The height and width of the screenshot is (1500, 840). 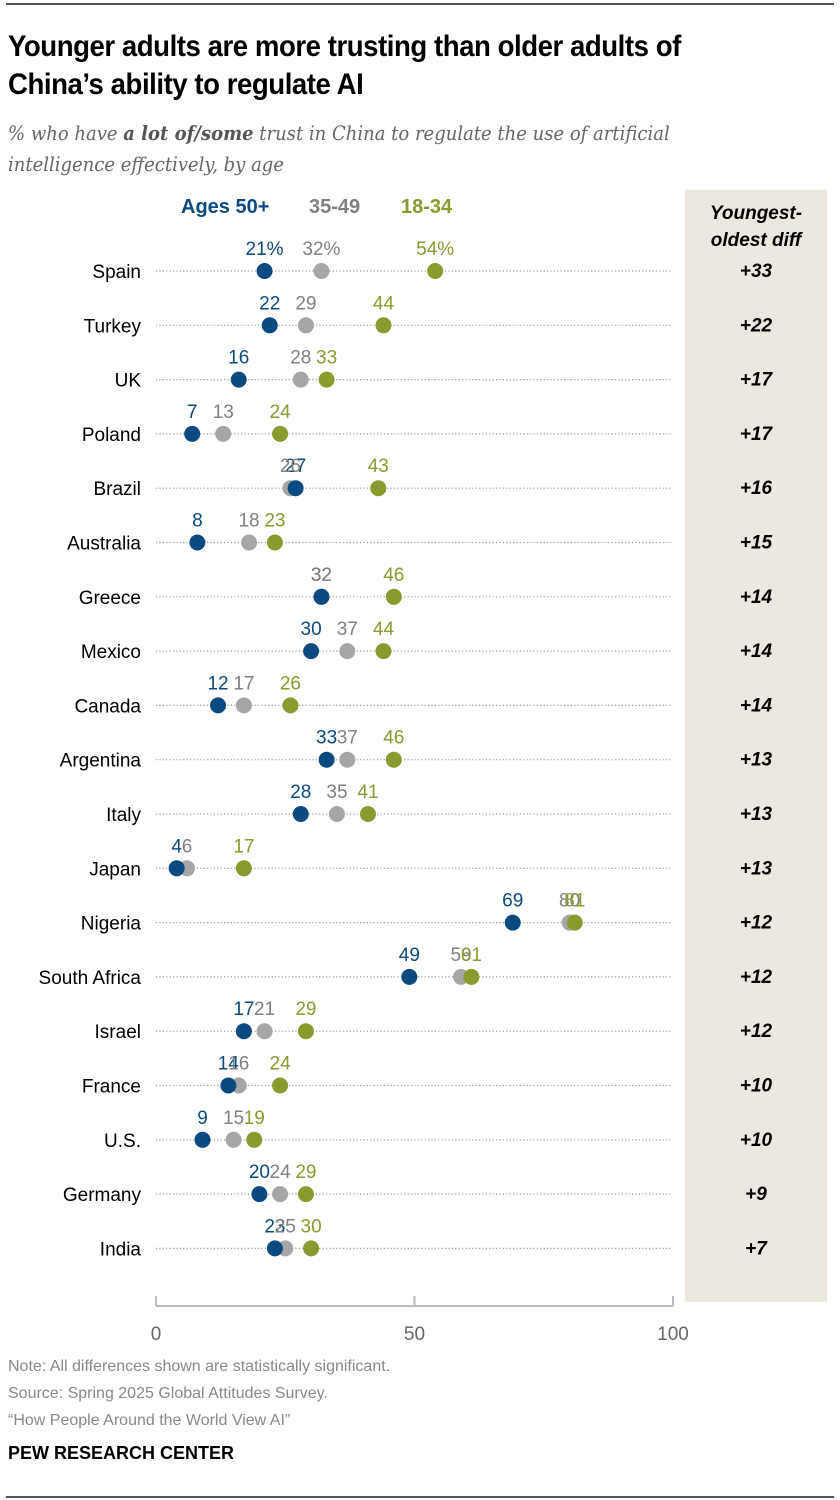 I want to click on top-rule, so click(x=420, y=4).